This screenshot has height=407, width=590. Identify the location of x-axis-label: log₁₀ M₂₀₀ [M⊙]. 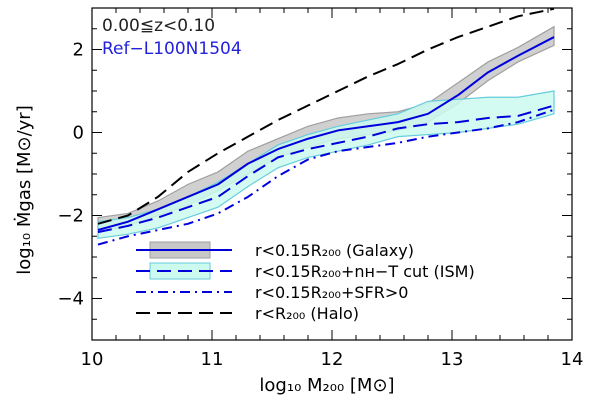
(326, 385).